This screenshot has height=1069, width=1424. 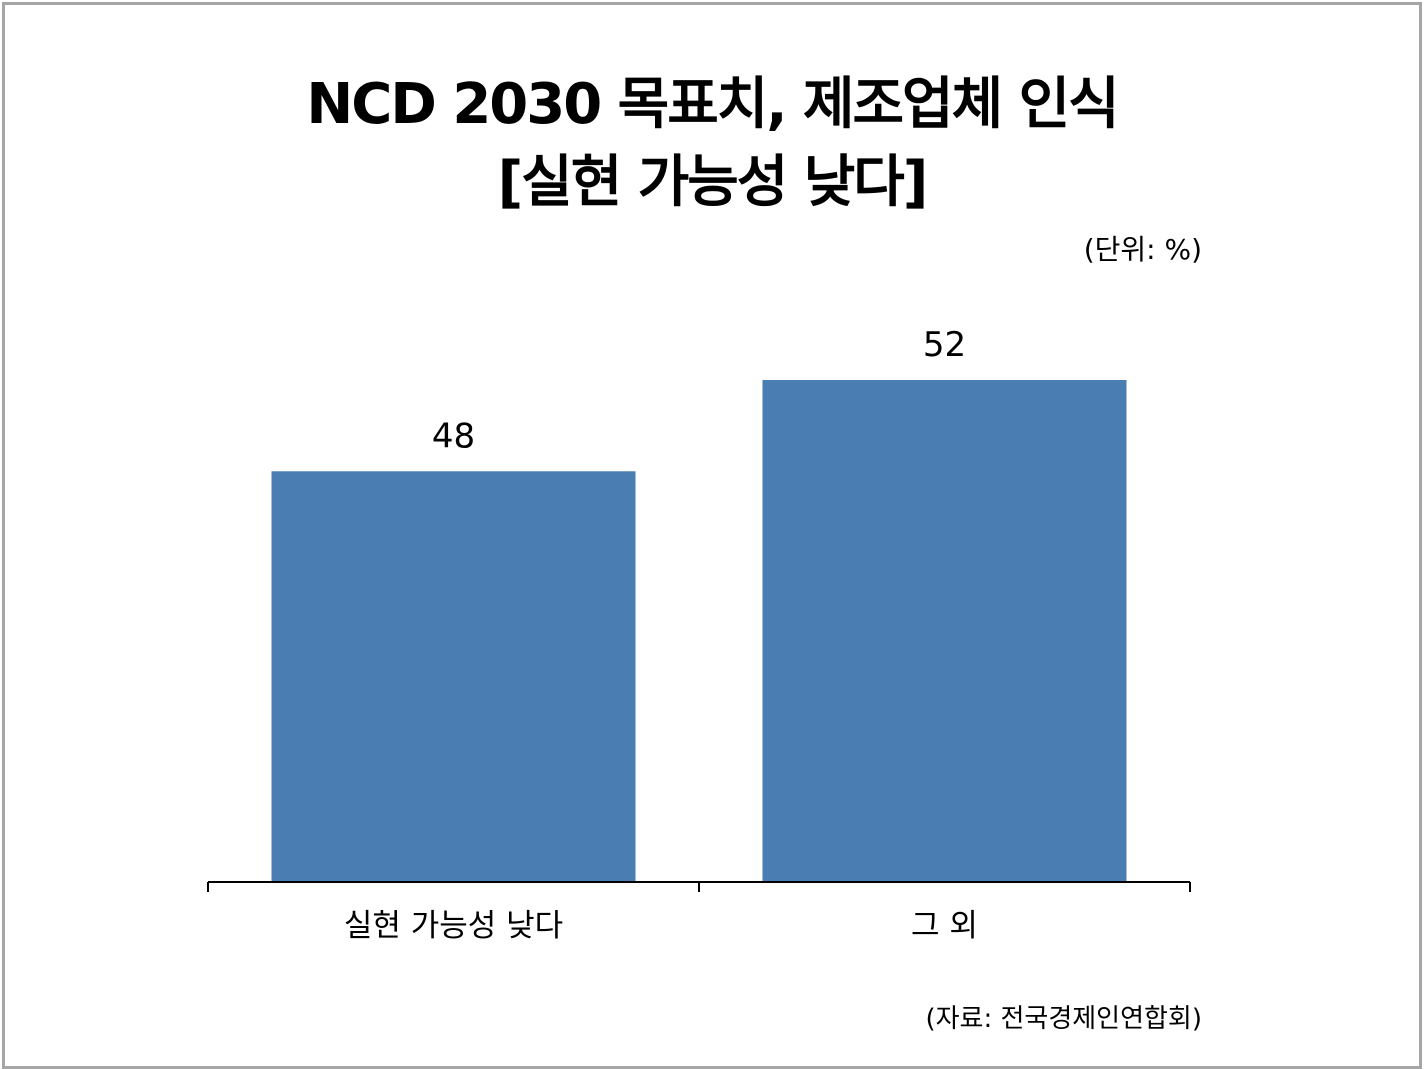 What do you see at coordinates (712, 104) in the screenshot?
I see `chart-title: NCD 2030 목표치, 제조업체 인식` at bounding box center [712, 104].